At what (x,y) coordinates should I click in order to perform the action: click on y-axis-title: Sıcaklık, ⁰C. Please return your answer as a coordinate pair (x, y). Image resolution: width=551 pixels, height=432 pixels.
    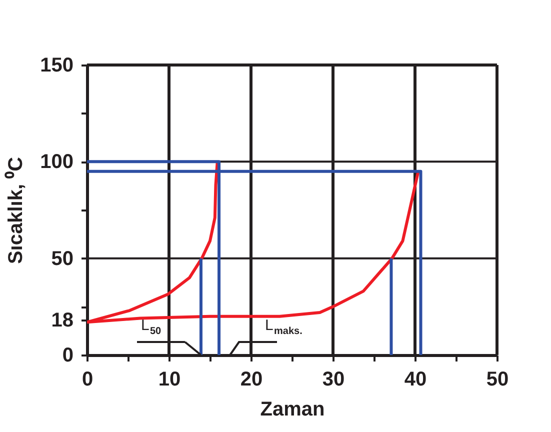
    Looking at the image, I should click on (16, 210).